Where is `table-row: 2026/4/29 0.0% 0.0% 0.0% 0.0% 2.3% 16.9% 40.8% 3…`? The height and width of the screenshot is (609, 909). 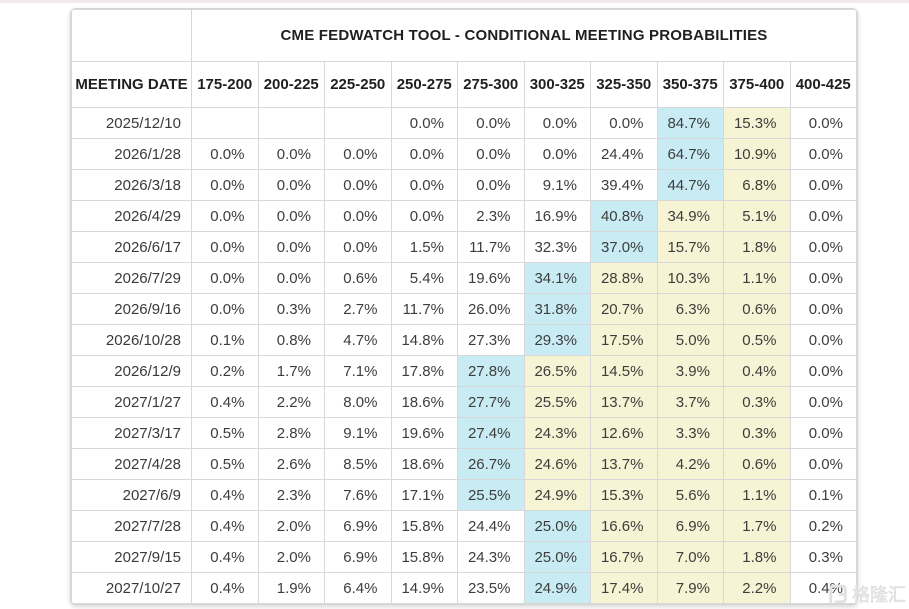 table-row: 2026/4/29 0.0% 0.0% 0.0% 0.0% 2.3% 16.9% 40.8% 3… is located at coordinates (464, 216).